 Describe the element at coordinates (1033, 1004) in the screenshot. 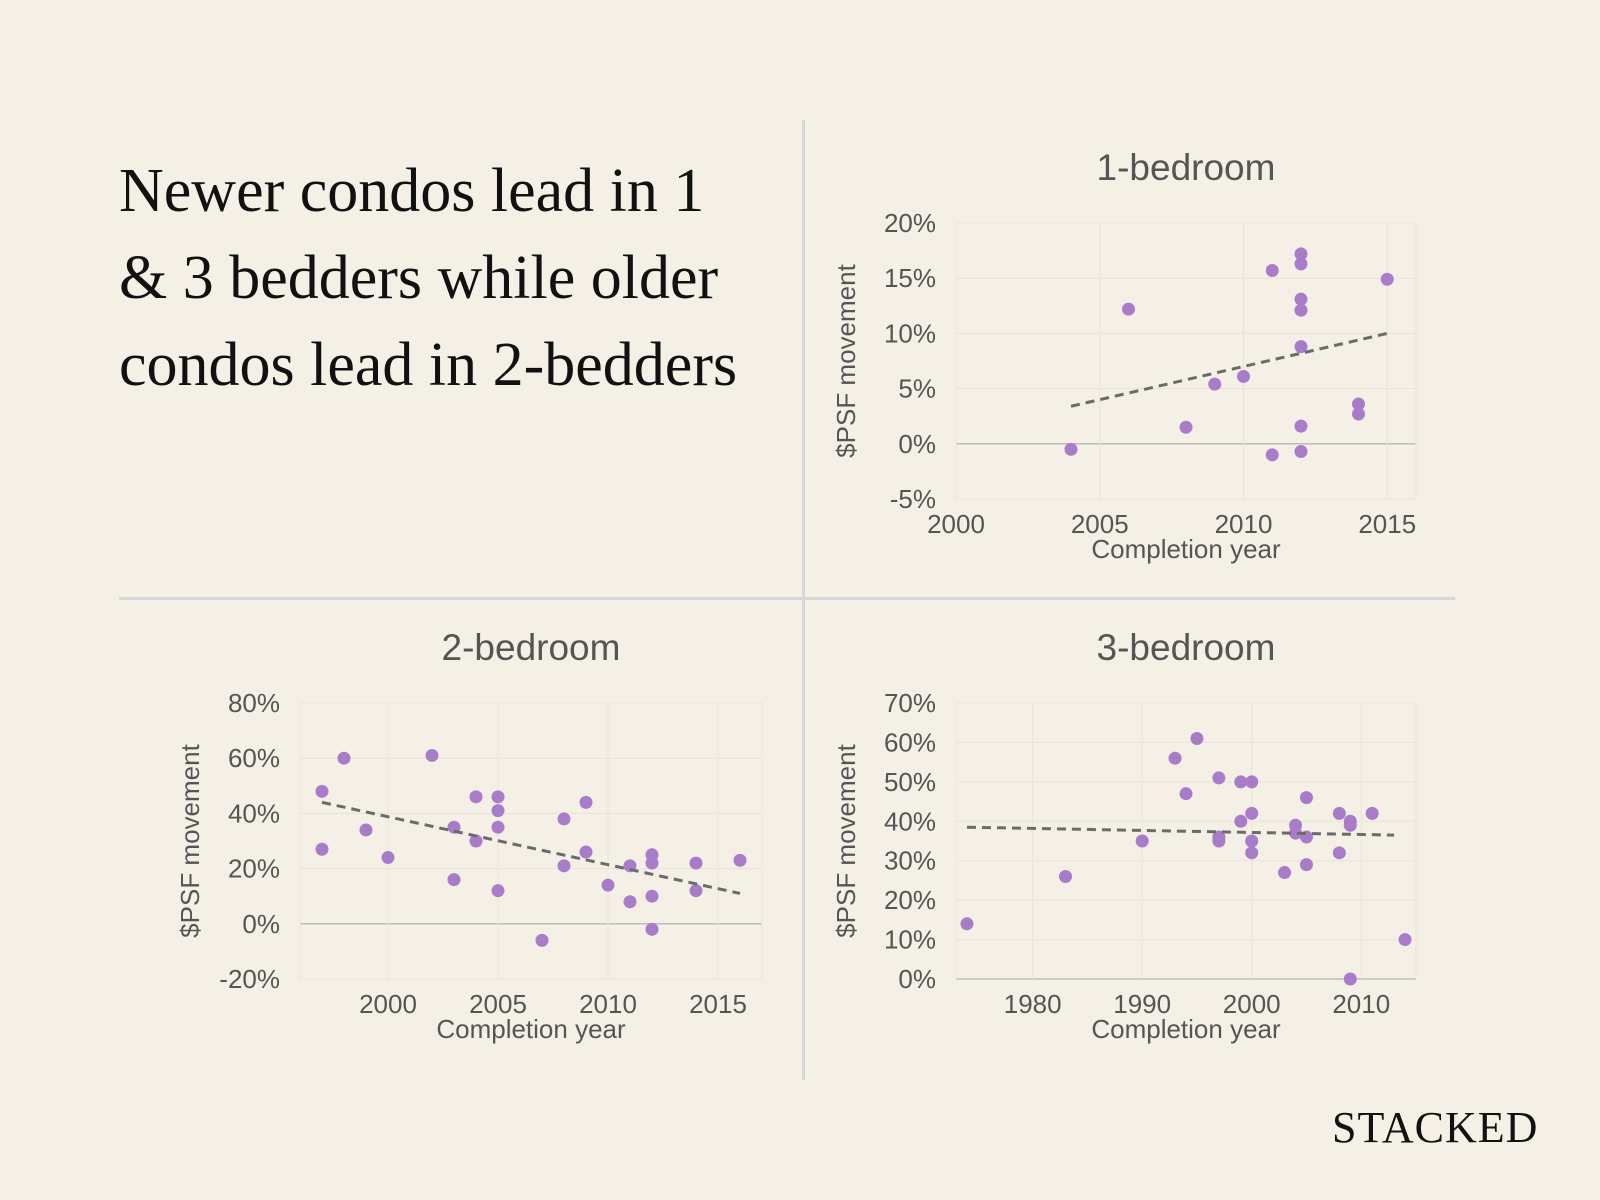

I see `x-tick-label: 1980` at that location.